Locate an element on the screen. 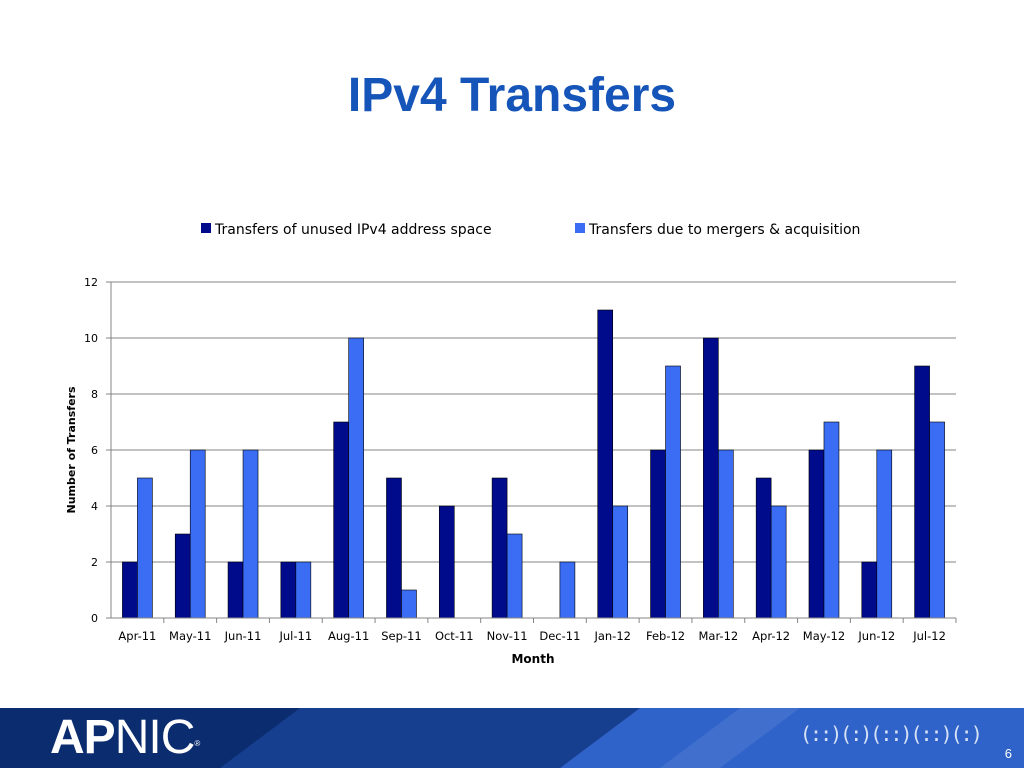  y-tick-label: 4 is located at coordinates (94, 506).